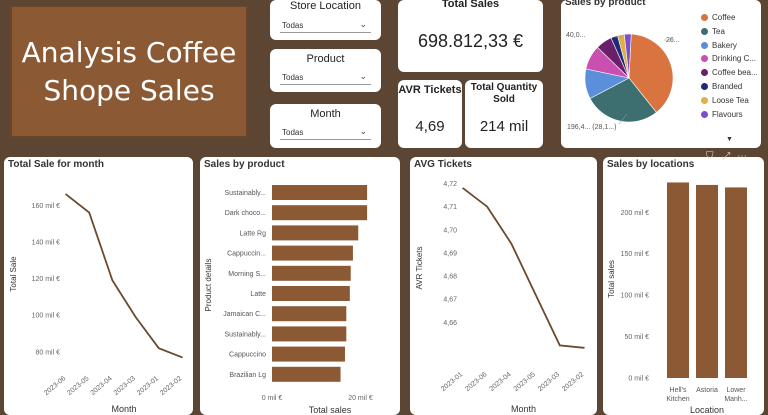  I want to click on dashboard-title-line2: Shope Sales, so click(129, 90).